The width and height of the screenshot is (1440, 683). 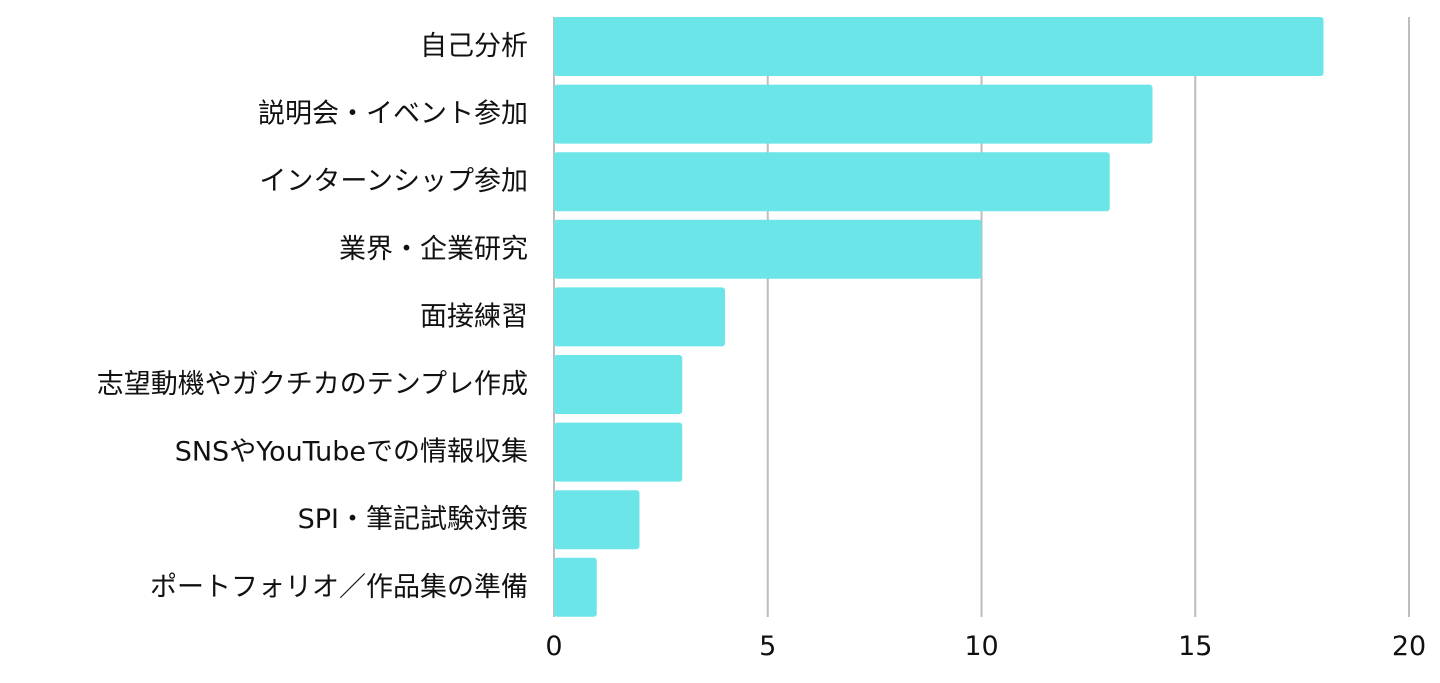 I want to click on category-label: SNSやYouTubeでの情報収集, so click(x=351, y=452).